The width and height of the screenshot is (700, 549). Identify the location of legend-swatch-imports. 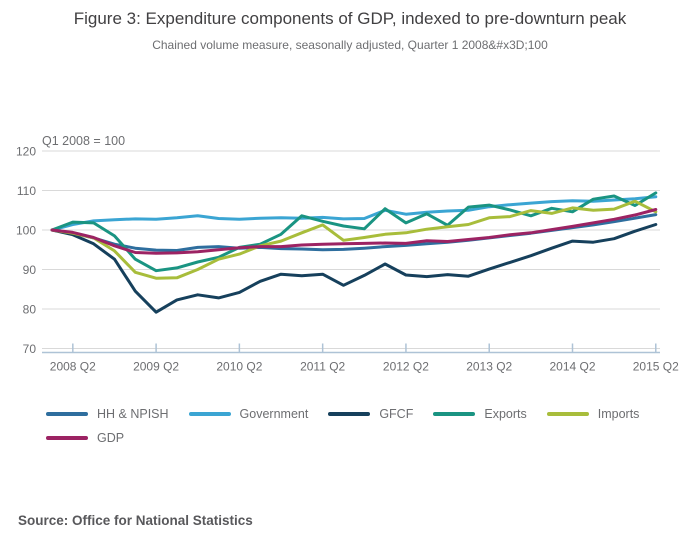
(567, 414).